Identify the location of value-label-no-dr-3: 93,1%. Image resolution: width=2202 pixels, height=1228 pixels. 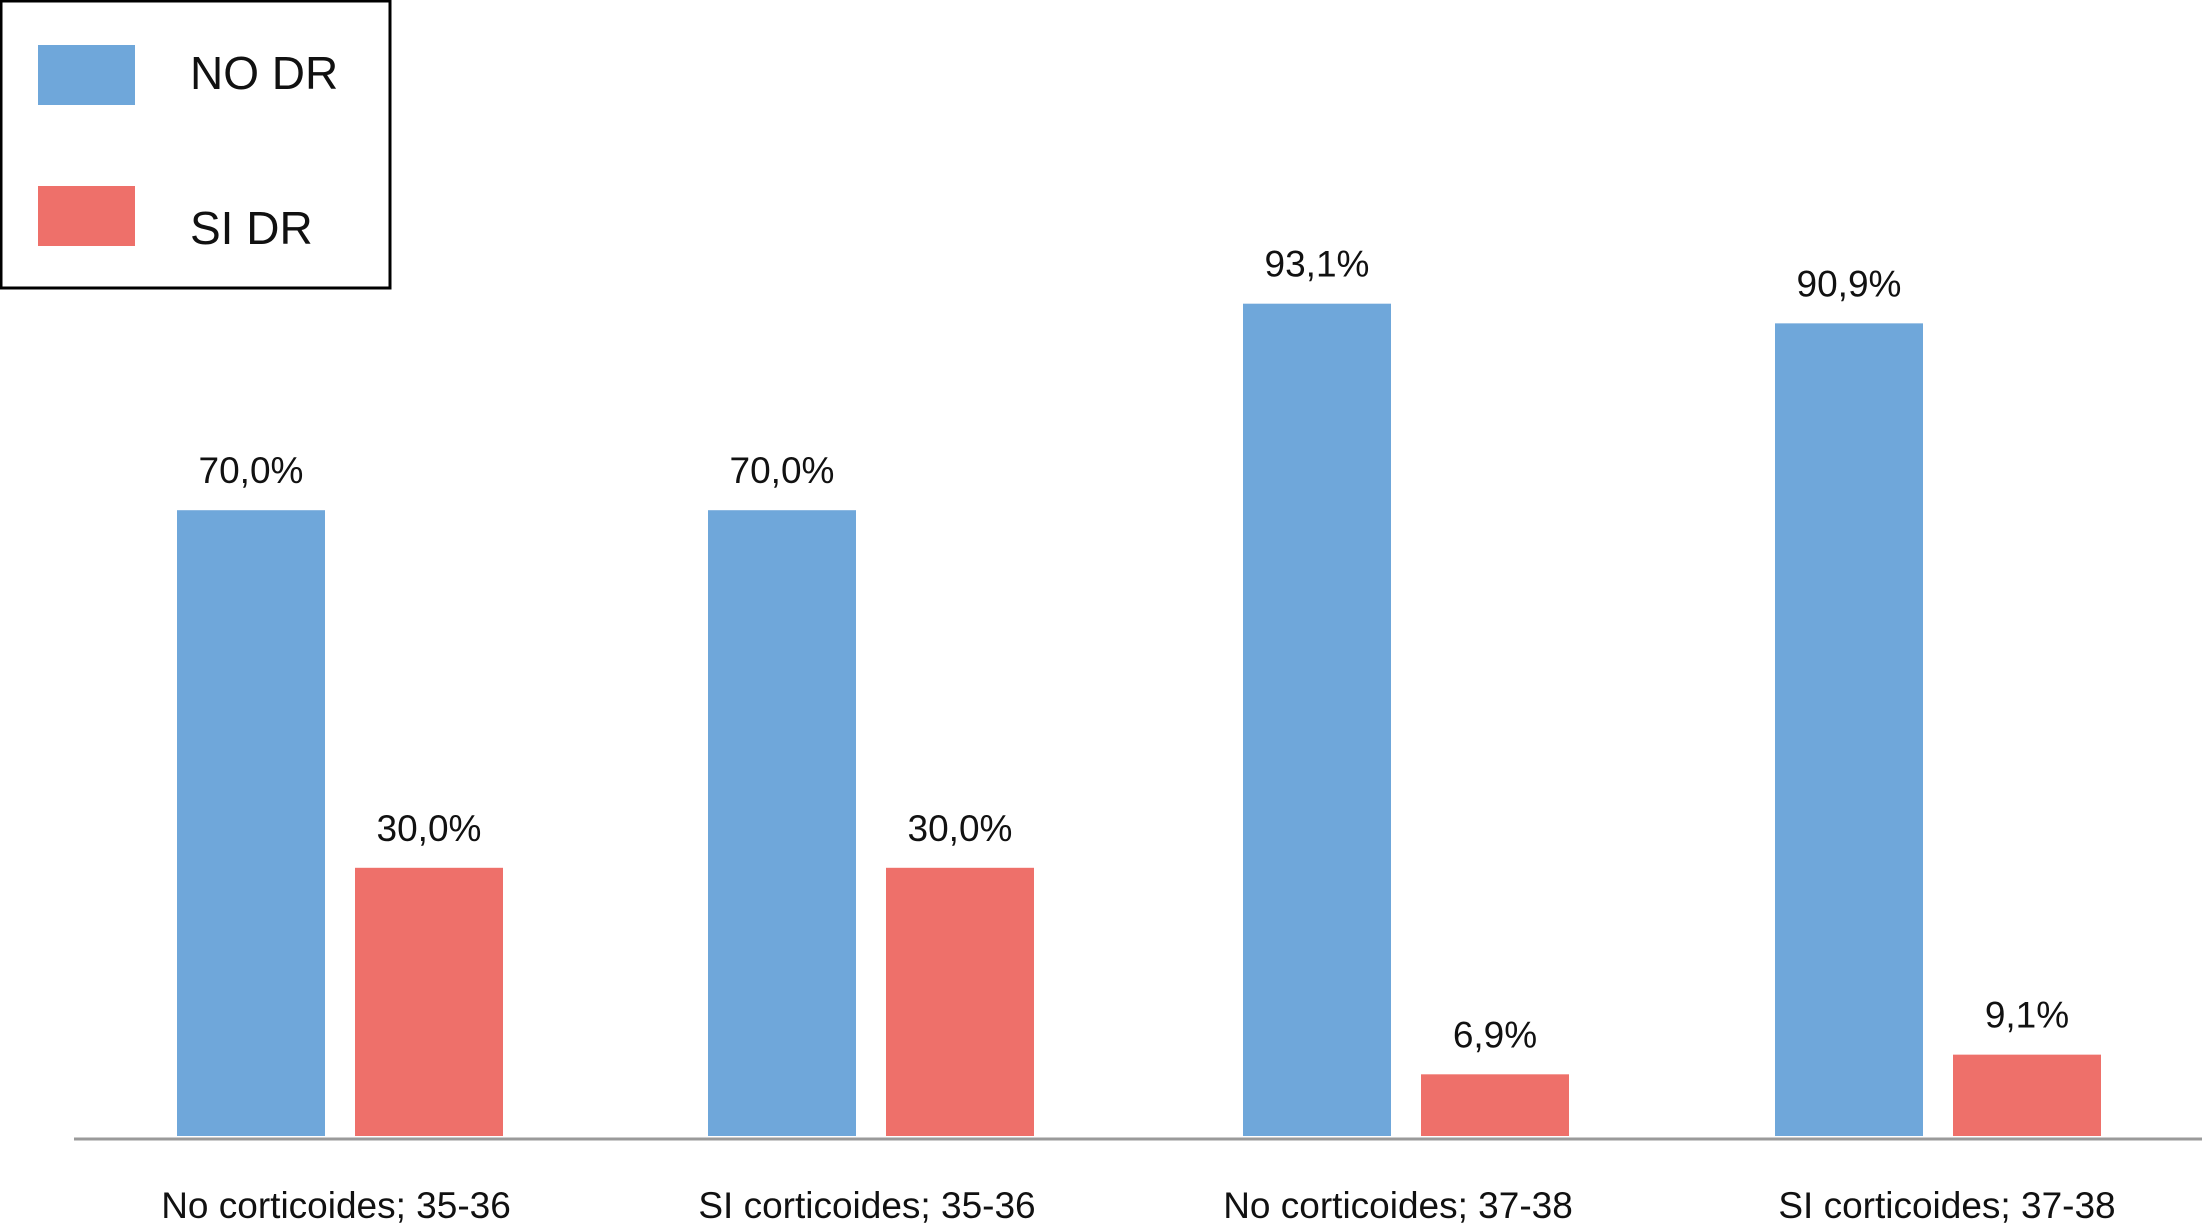
(1317, 264).